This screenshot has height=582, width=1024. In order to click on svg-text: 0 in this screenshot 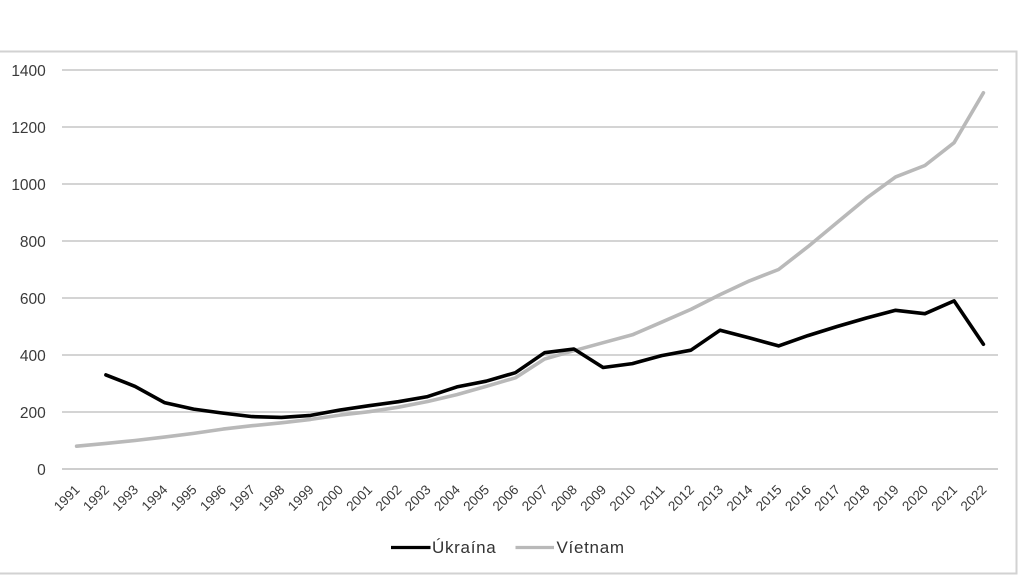, I will do `click(41, 470)`.